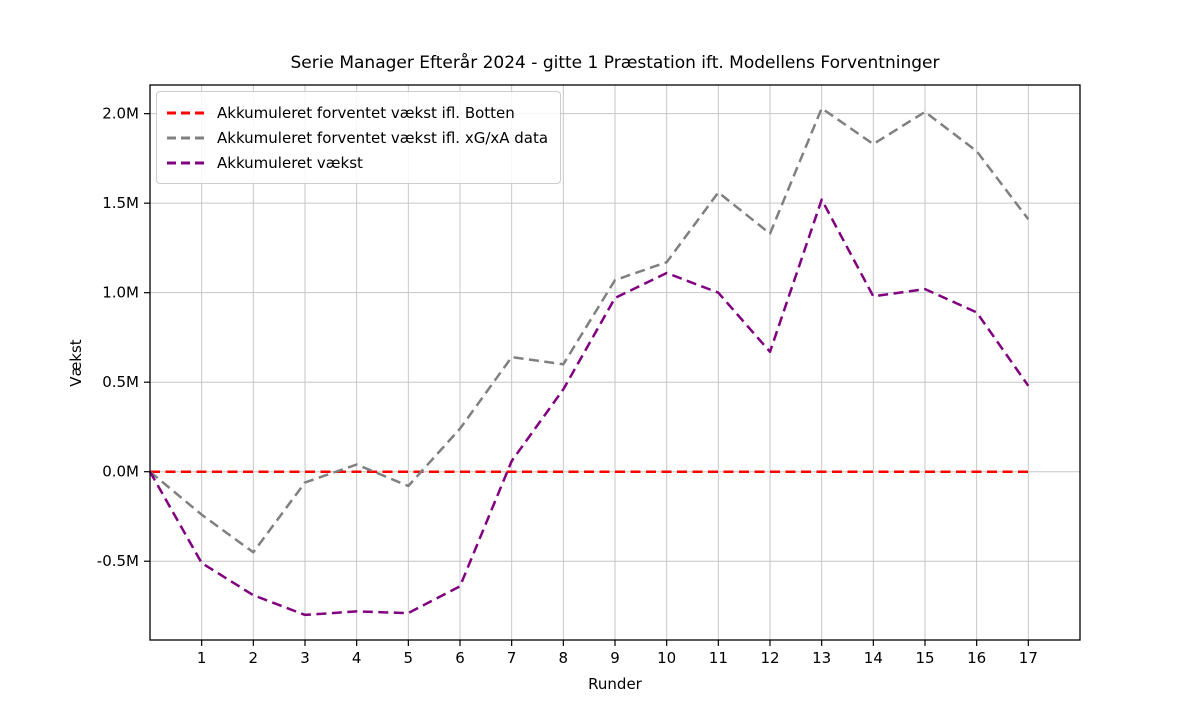 The height and width of the screenshot is (720, 1200). Describe the element at coordinates (666, 658) in the screenshot. I see `x-tick-label: 10` at that location.